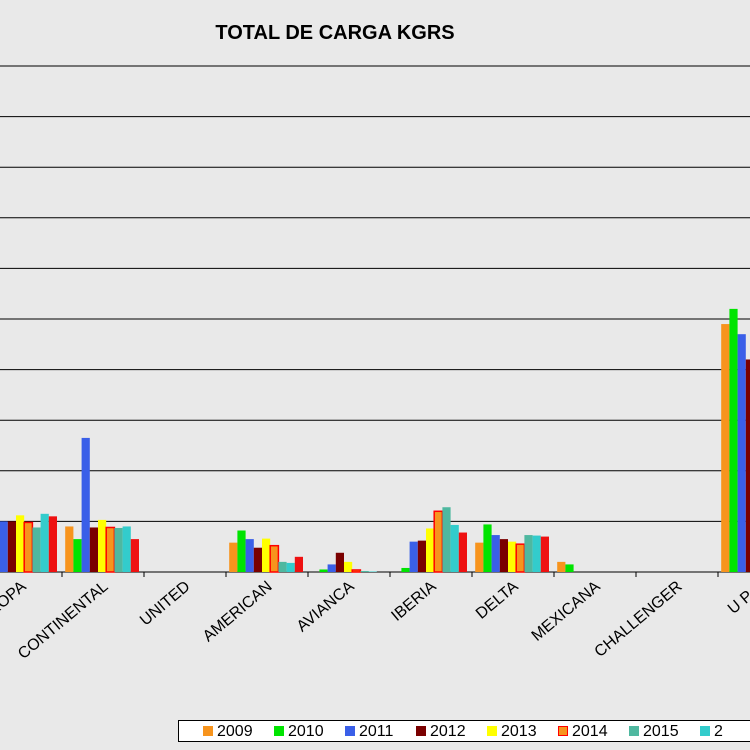  What do you see at coordinates (36, 549) in the screenshot?
I see `bar-2015-europa` at bounding box center [36, 549].